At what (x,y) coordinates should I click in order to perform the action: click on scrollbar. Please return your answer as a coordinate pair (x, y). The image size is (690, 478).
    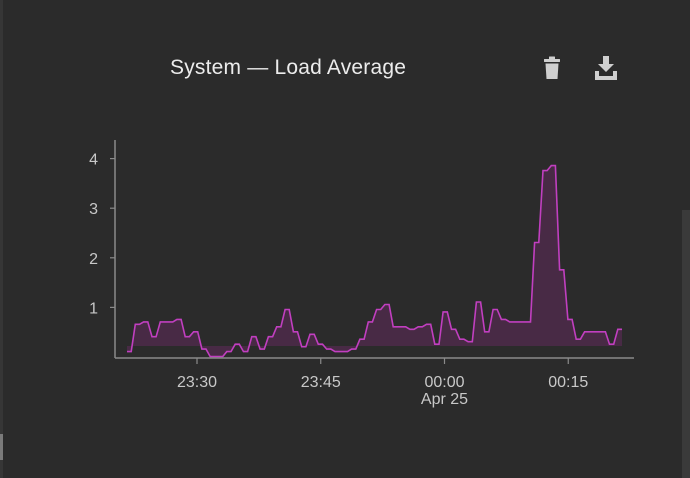
    Looking at the image, I should click on (686, 344).